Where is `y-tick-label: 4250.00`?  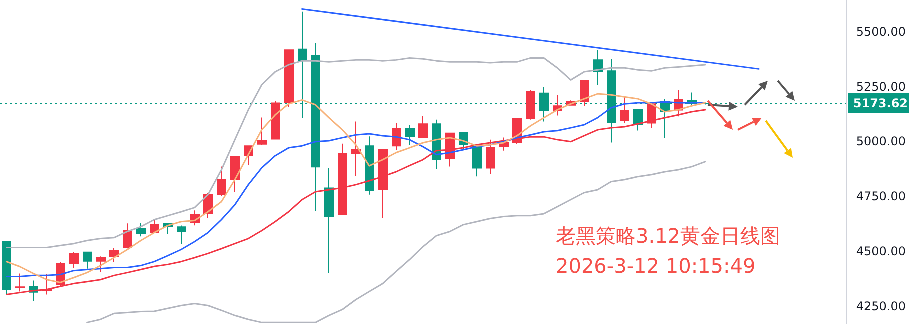 y-tick-label: 4250.00 is located at coordinates (881, 306).